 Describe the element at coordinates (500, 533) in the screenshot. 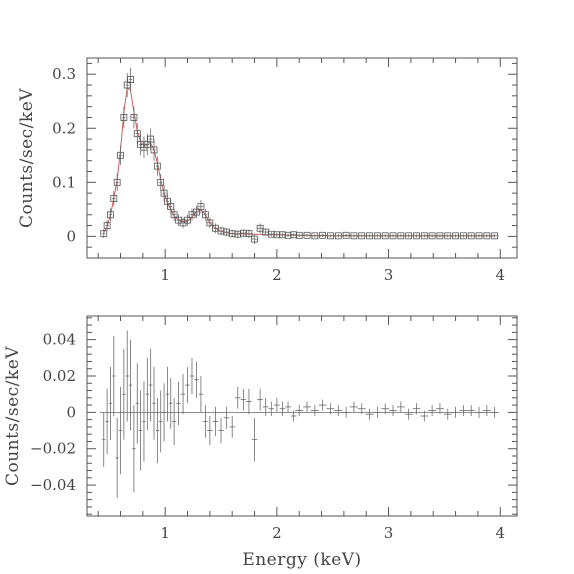

I see `x-tick-label: 4` at that location.